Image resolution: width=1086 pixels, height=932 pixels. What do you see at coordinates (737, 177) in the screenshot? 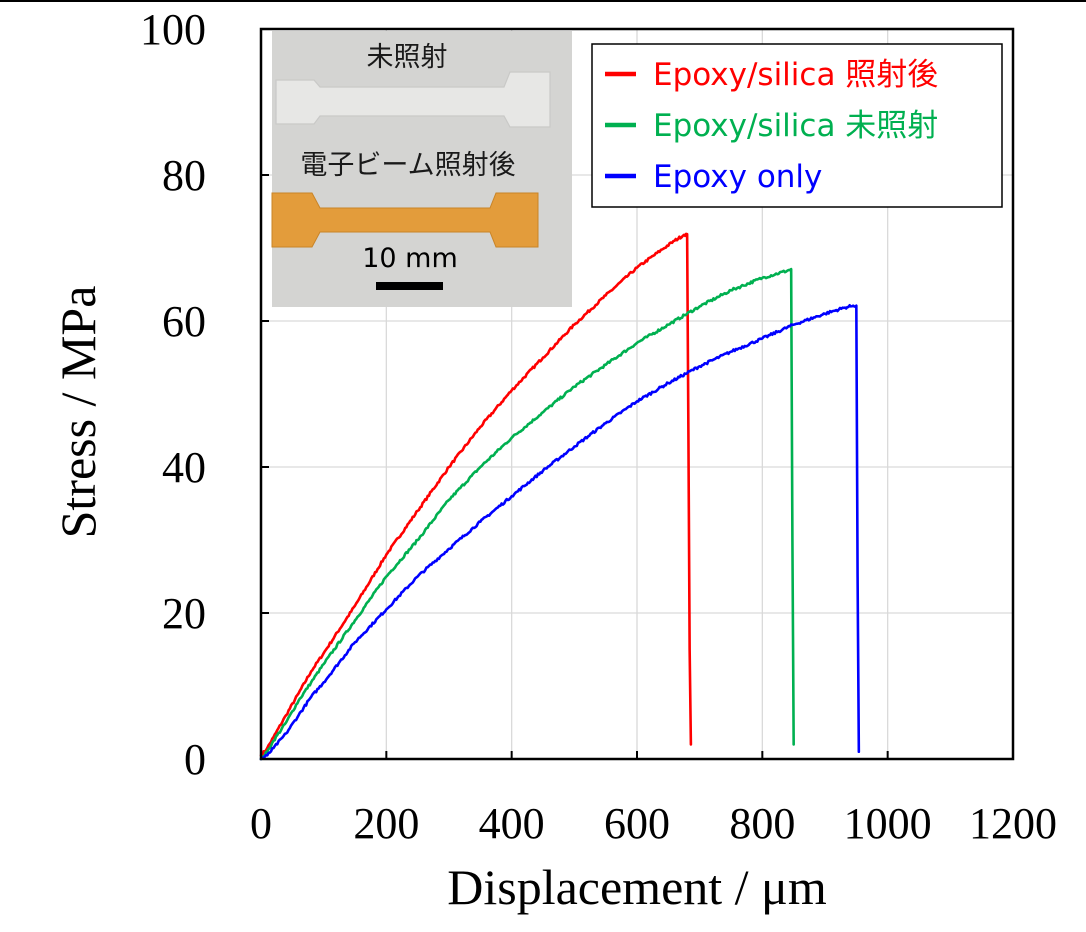
I see `legend-label: Epoxy only` at bounding box center [737, 177].